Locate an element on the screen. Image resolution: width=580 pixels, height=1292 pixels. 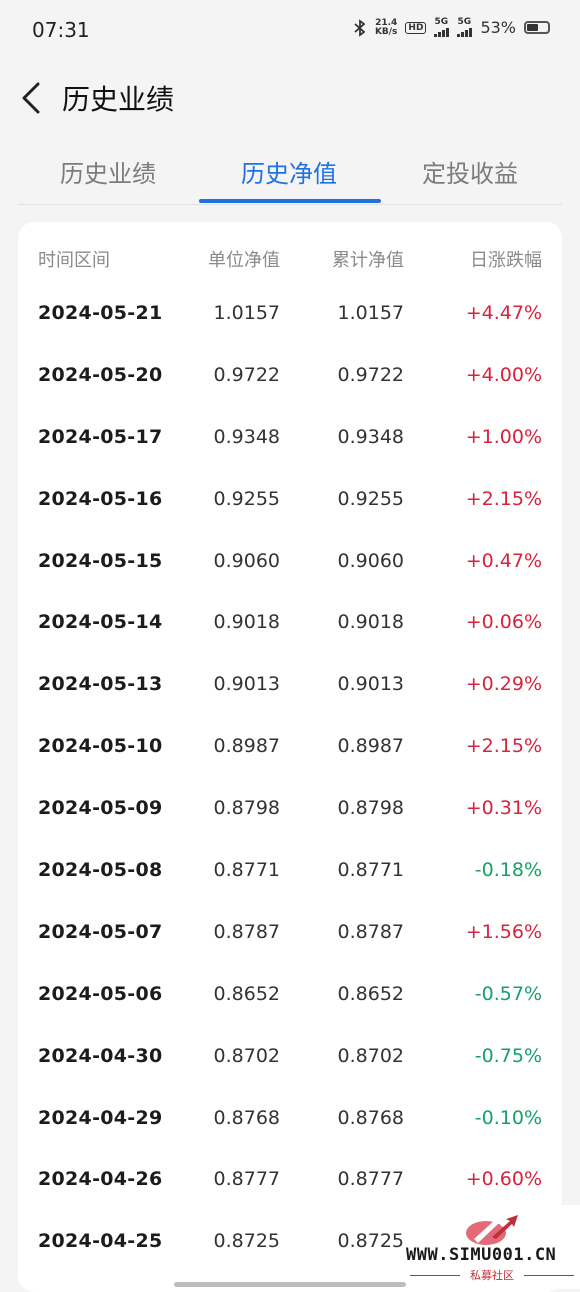
row-change: +4.00% is located at coordinates (503, 374).